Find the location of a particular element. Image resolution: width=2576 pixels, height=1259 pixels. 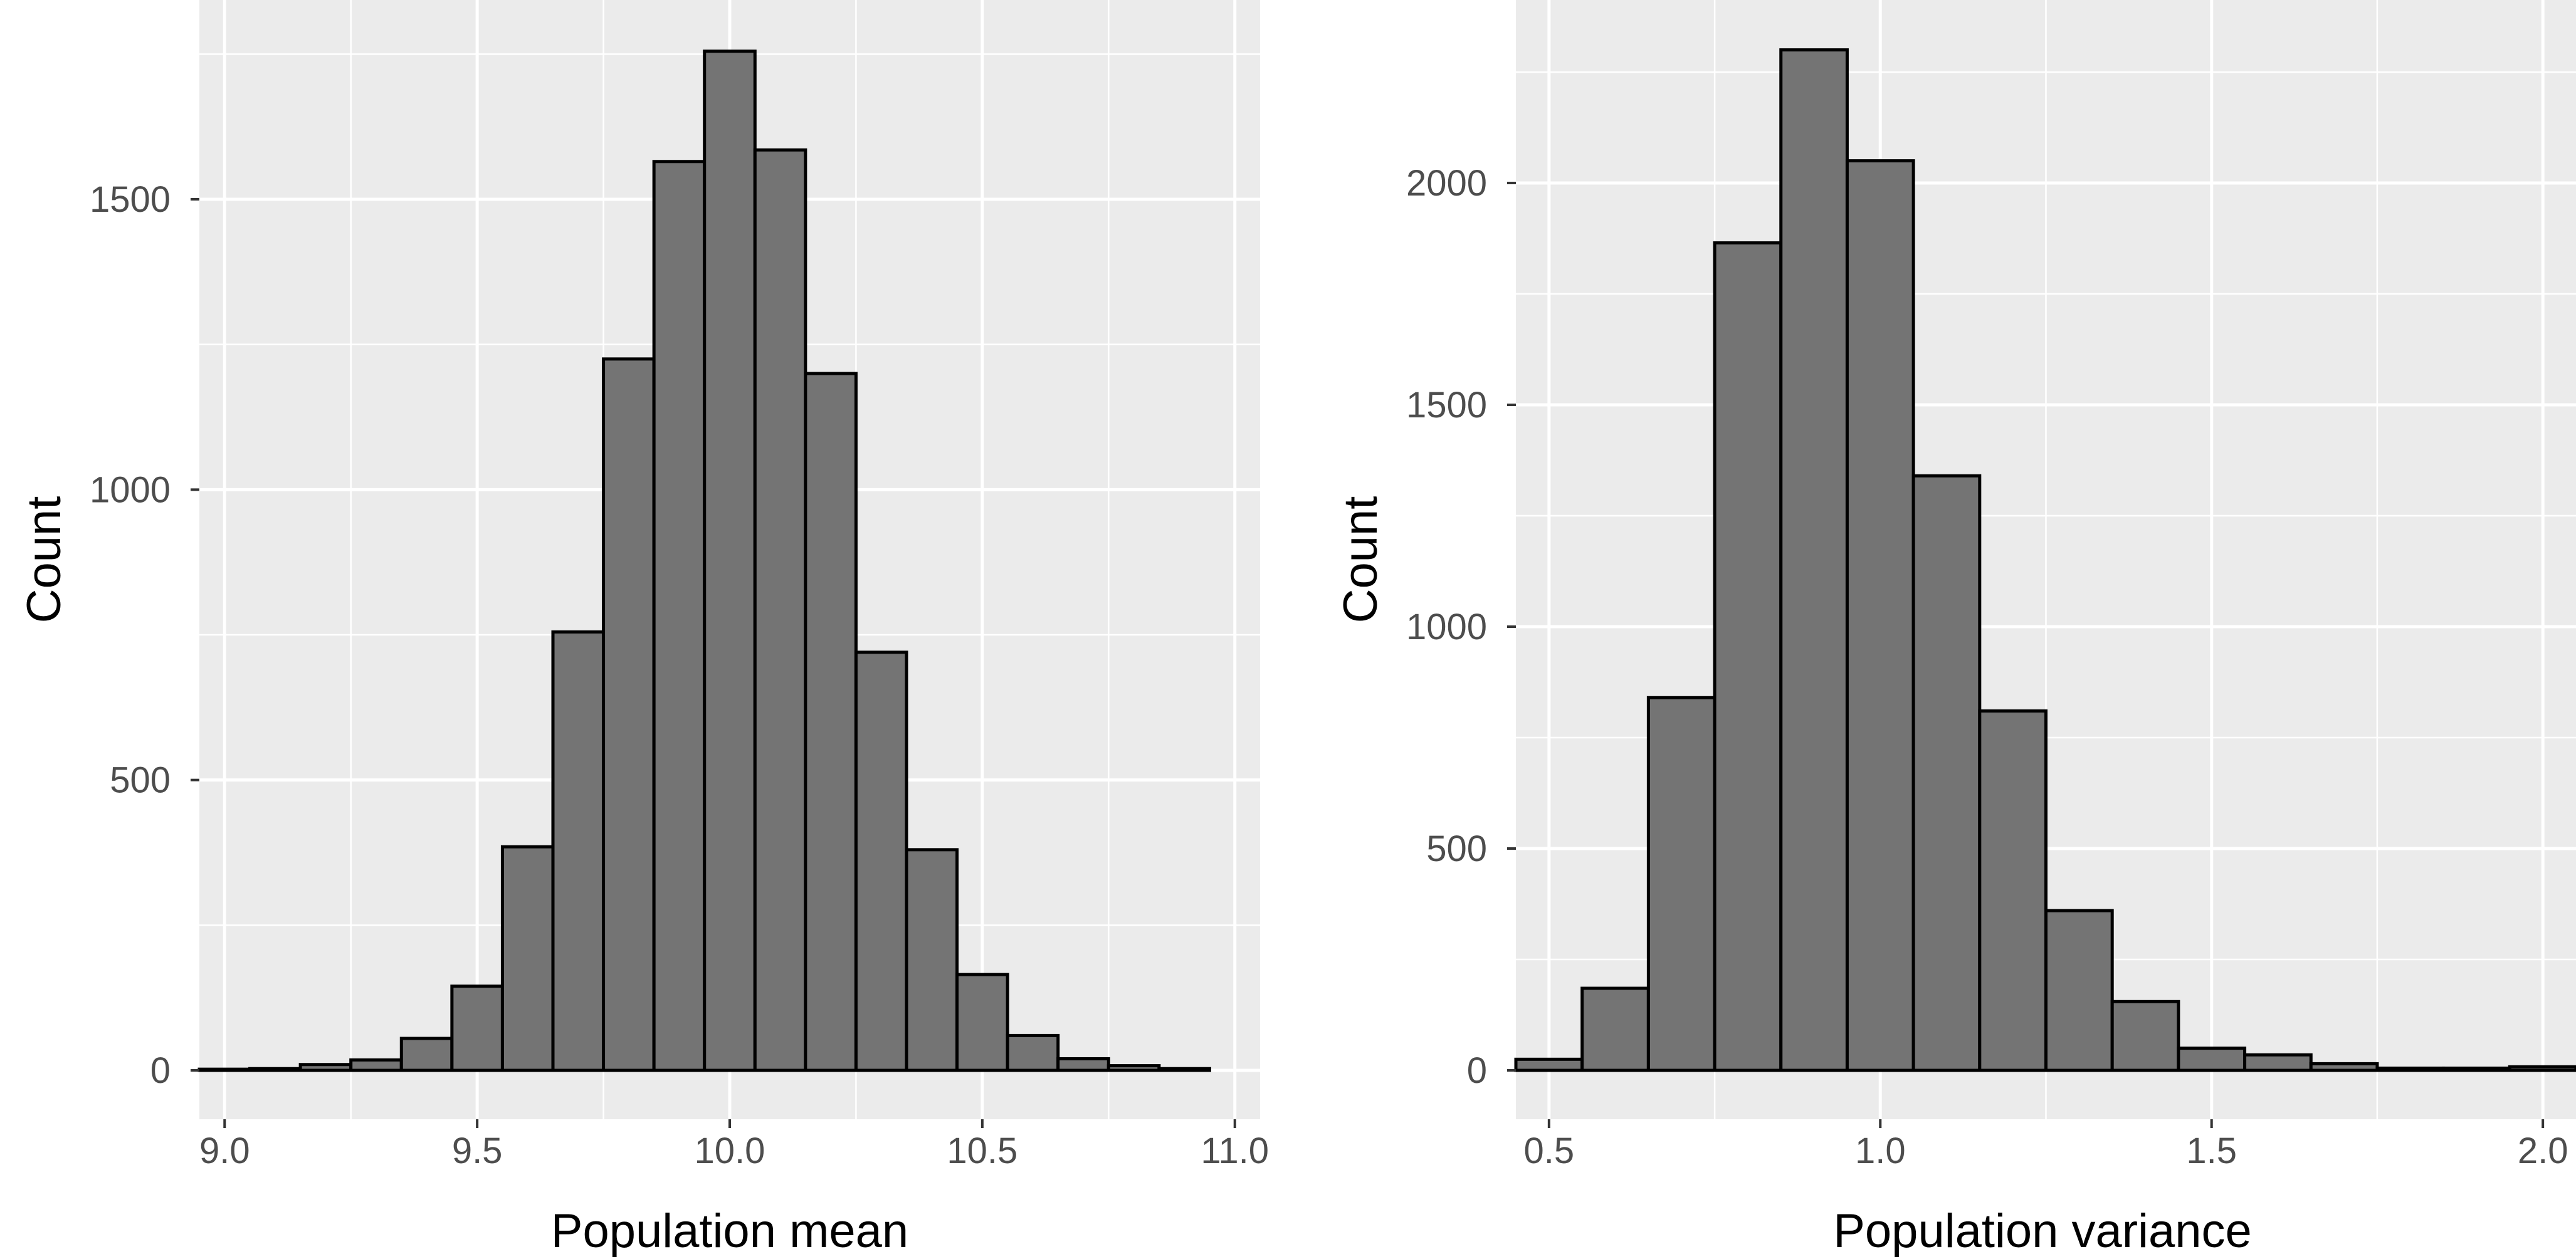

x-axis-title: Population mean is located at coordinates (729, 1231).